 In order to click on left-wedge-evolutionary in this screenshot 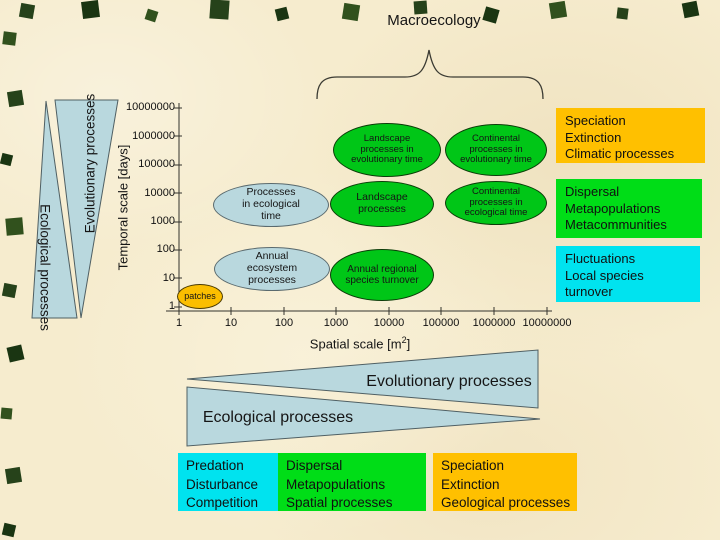, I will do `click(86, 209)`.